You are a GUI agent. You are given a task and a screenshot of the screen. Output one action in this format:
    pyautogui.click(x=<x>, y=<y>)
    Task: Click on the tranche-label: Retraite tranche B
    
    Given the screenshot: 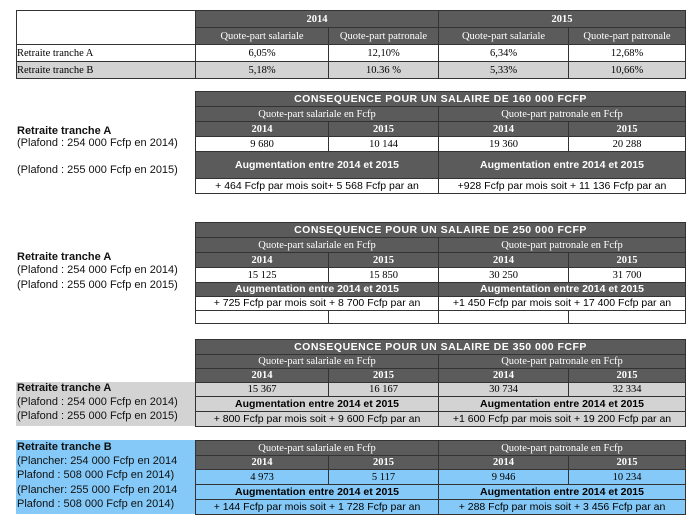 What is the action you would take?
    pyautogui.click(x=64, y=447)
    